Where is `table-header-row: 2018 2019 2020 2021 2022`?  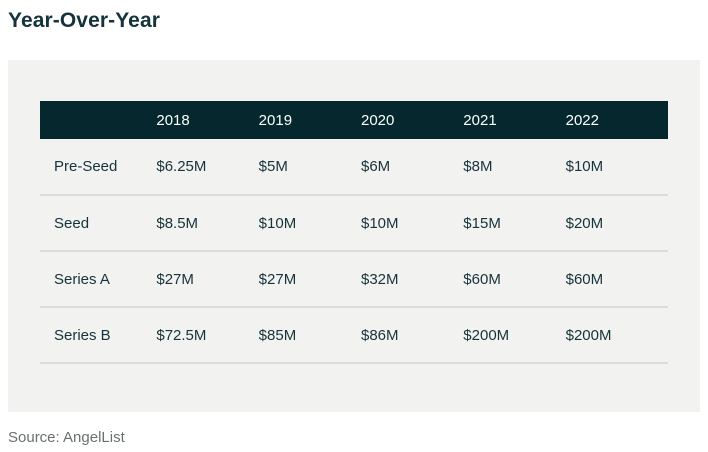
table-header-row: 2018 2019 2020 2021 2022 is located at coordinates (354, 120).